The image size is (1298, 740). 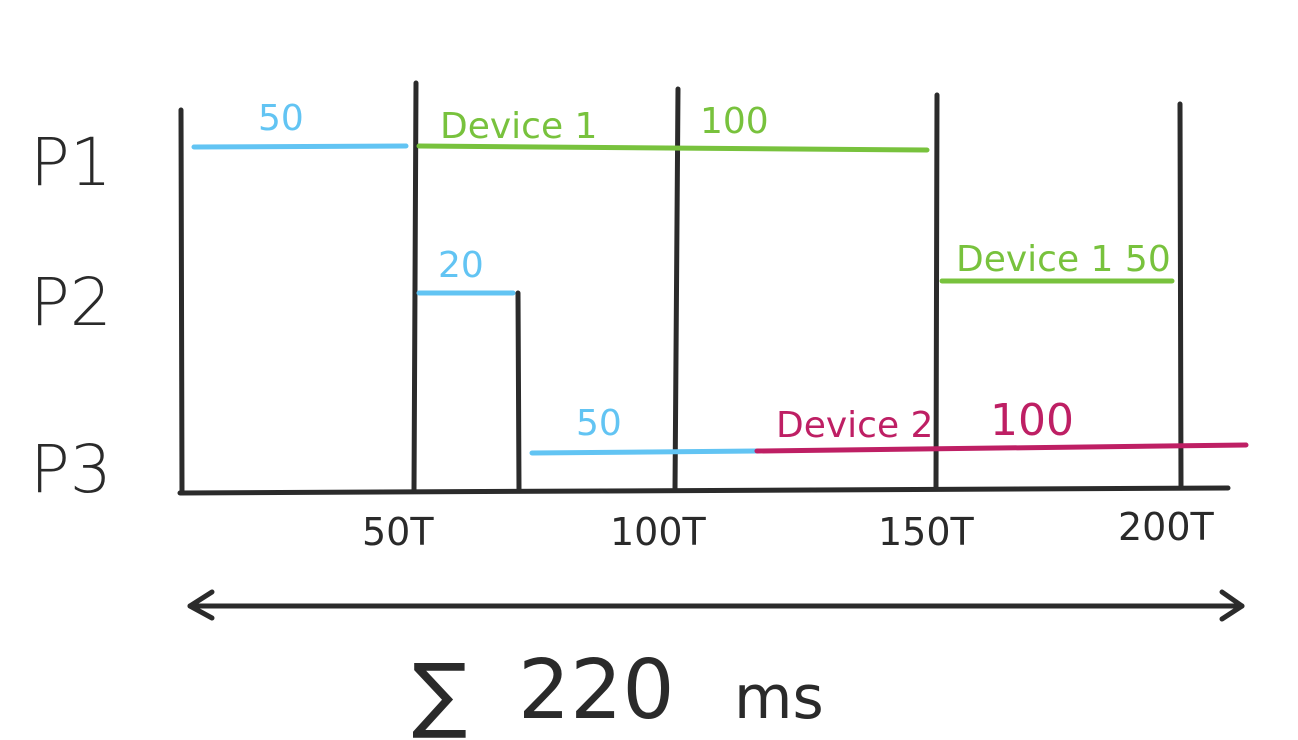 What do you see at coordinates (71, 302) in the screenshot?
I see `process-label-p2: P2` at bounding box center [71, 302].